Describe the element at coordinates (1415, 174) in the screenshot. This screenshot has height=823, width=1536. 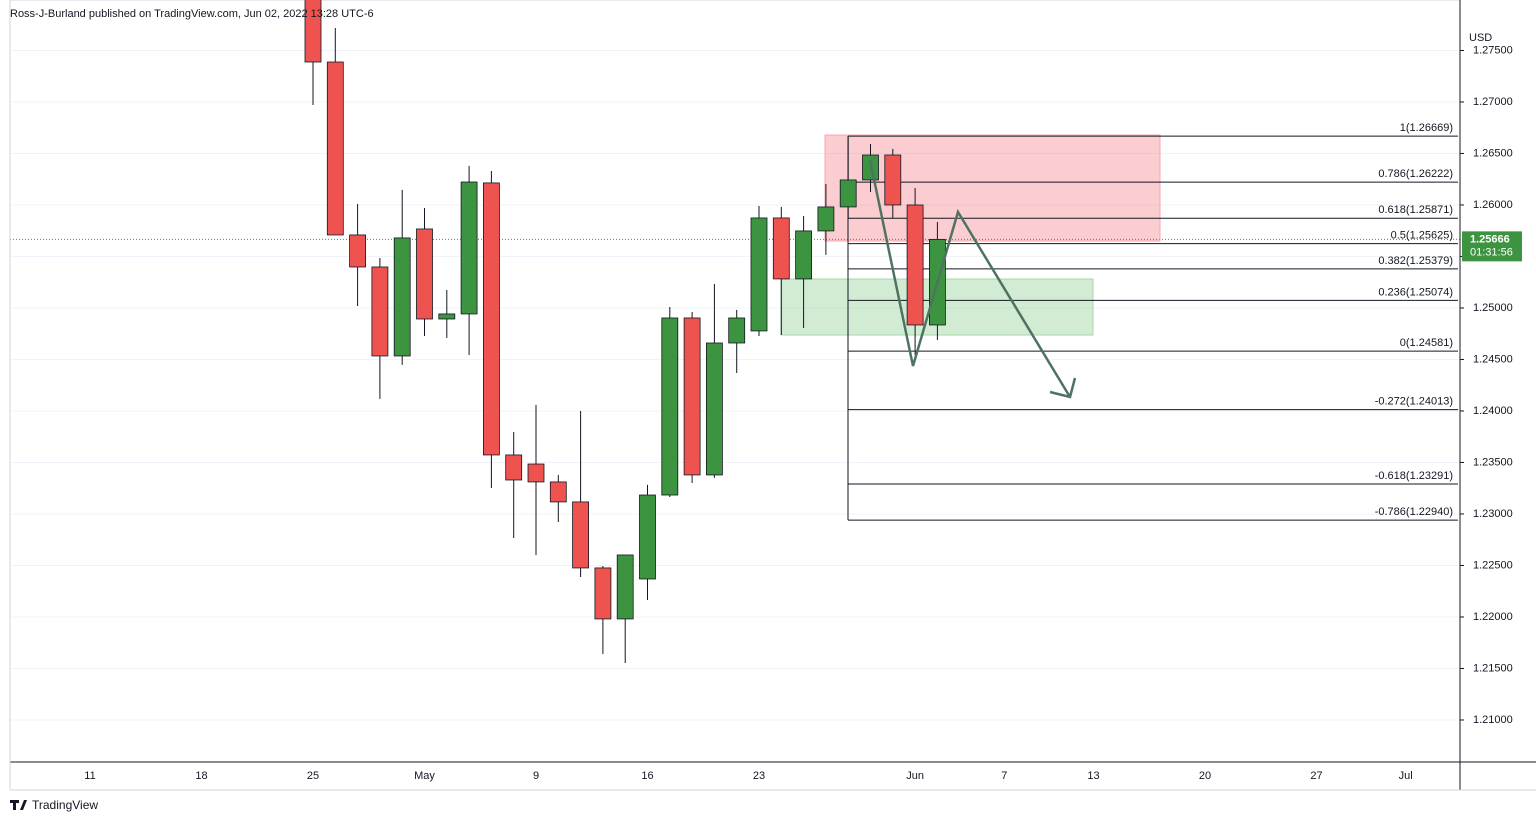
I see `fib-level-label: 0.786(1.26222)` at that location.